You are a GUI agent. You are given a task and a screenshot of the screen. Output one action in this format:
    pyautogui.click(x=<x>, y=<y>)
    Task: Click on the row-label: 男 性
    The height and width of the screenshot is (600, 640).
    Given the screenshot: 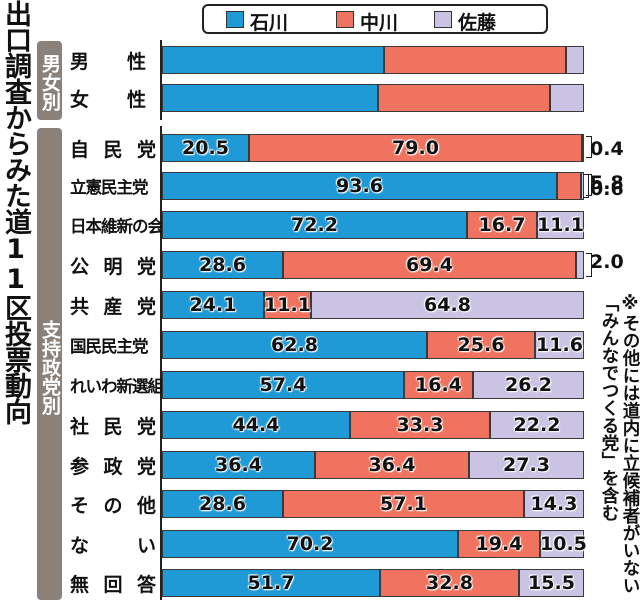 What is the action you would take?
    pyautogui.click(x=108, y=61)
    